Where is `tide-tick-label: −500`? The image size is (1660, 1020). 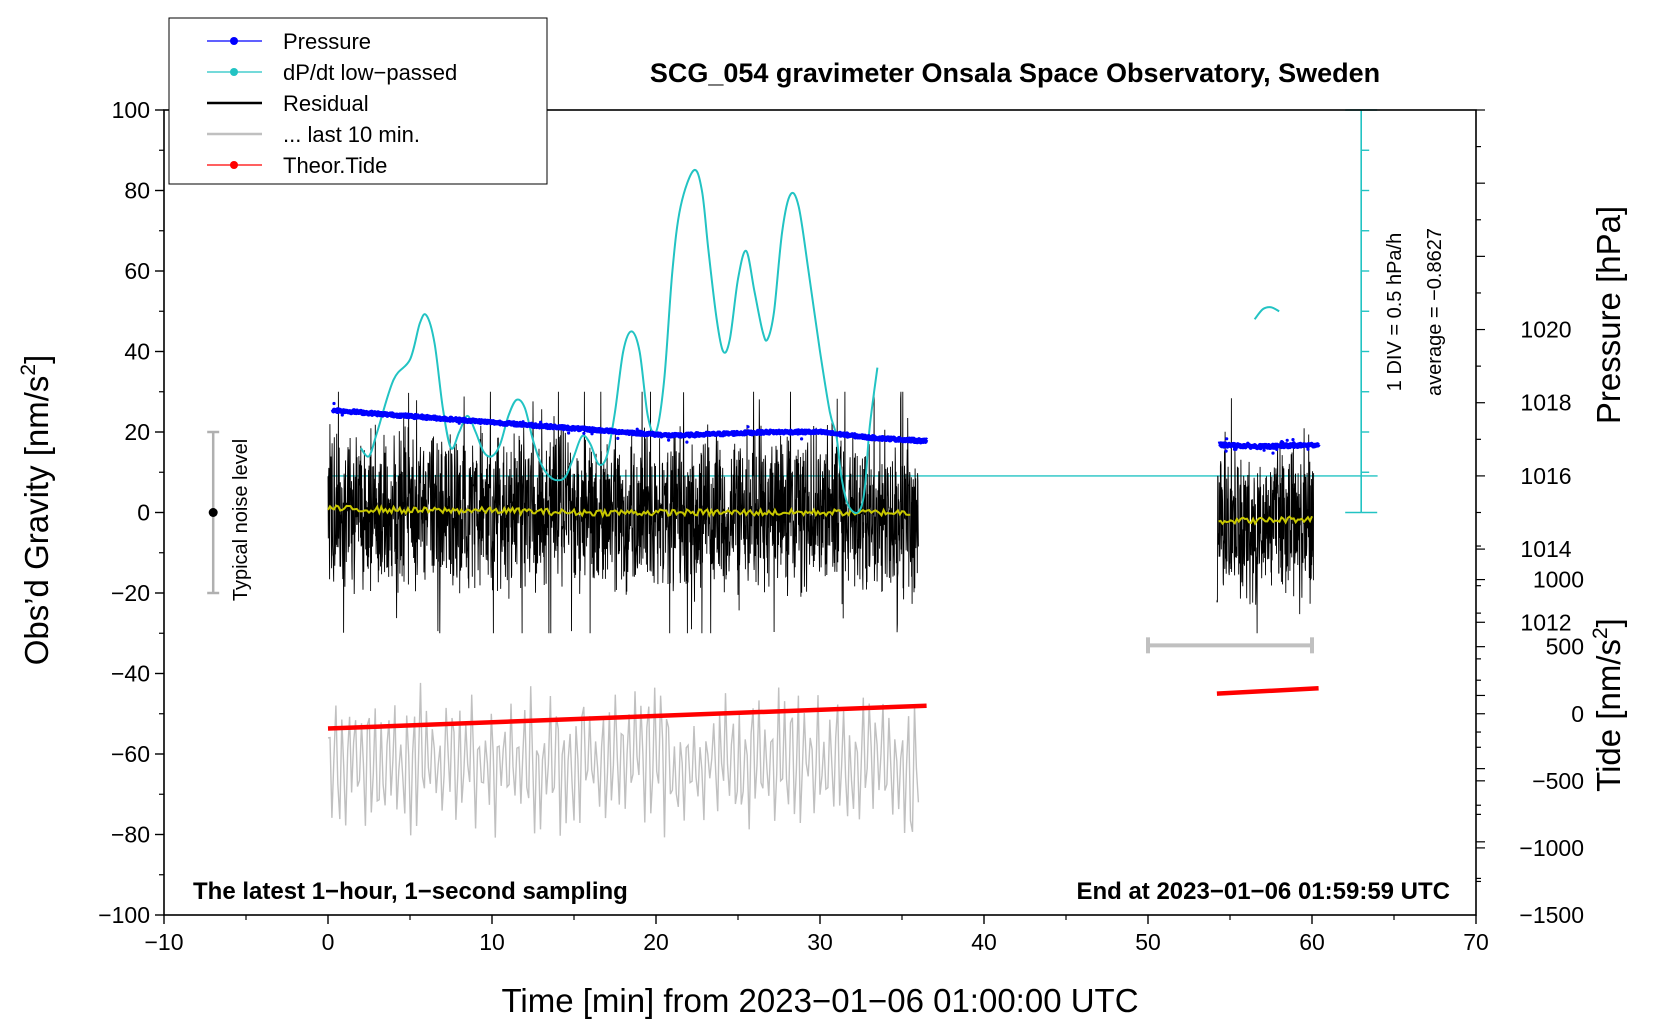
tide-tick-label: −500 is located at coordinates (1558, 781).